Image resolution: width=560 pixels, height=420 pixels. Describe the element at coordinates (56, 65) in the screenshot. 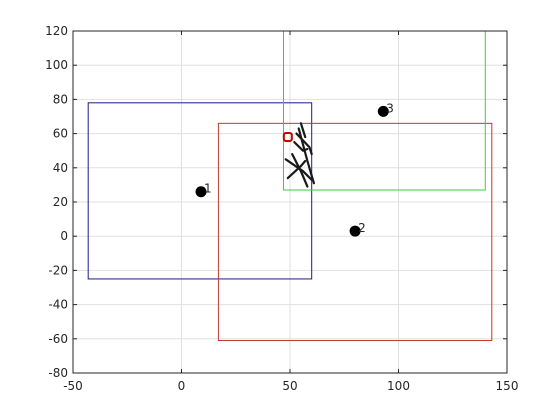

I see `y-tick-label: 100` at that location.